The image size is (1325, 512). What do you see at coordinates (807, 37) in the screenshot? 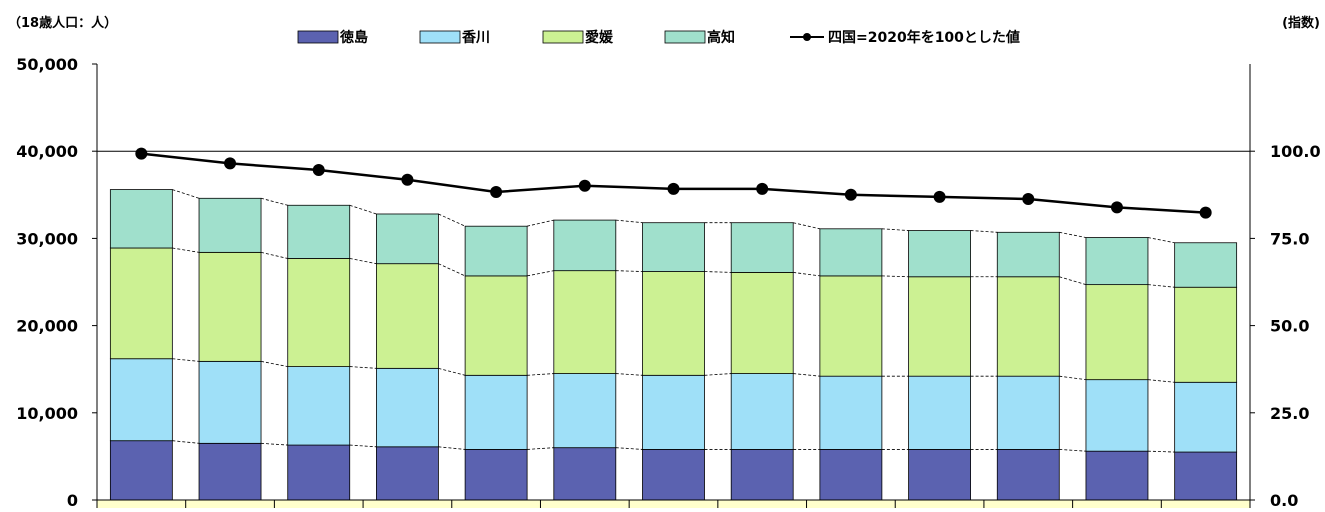
I see `legend-line-marker` at bounding box center [807, 37].